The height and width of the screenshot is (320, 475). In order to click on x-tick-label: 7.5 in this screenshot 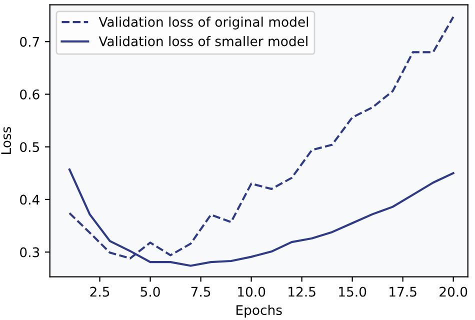, I will do `click(200, 291)`.